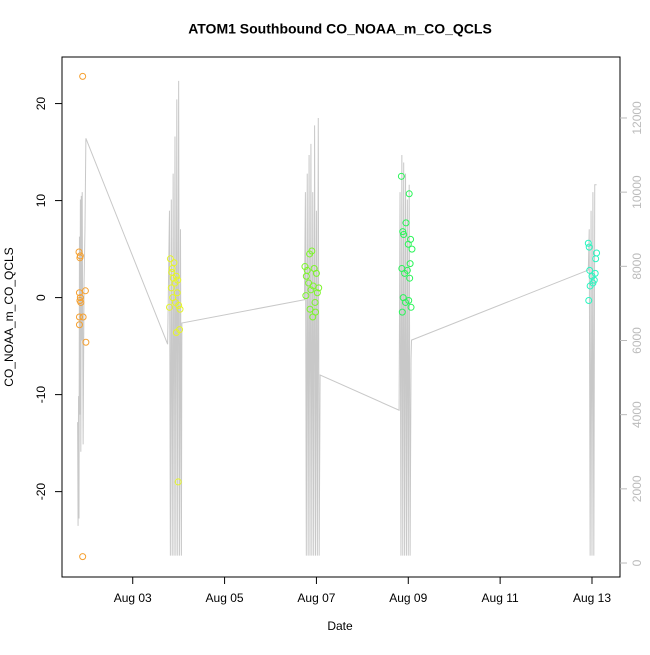 The height and width of the screenshot is (655, 650). Describe the element at coordinates (637, 192) in the screenshot. I see `y2-tick-label: 10000` at that location.